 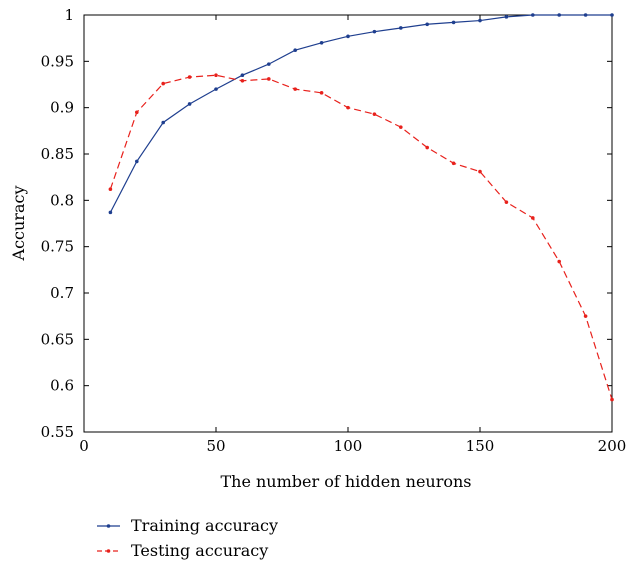 I want to click on y-tick-label: 0.8, so click(x=62, y=200).